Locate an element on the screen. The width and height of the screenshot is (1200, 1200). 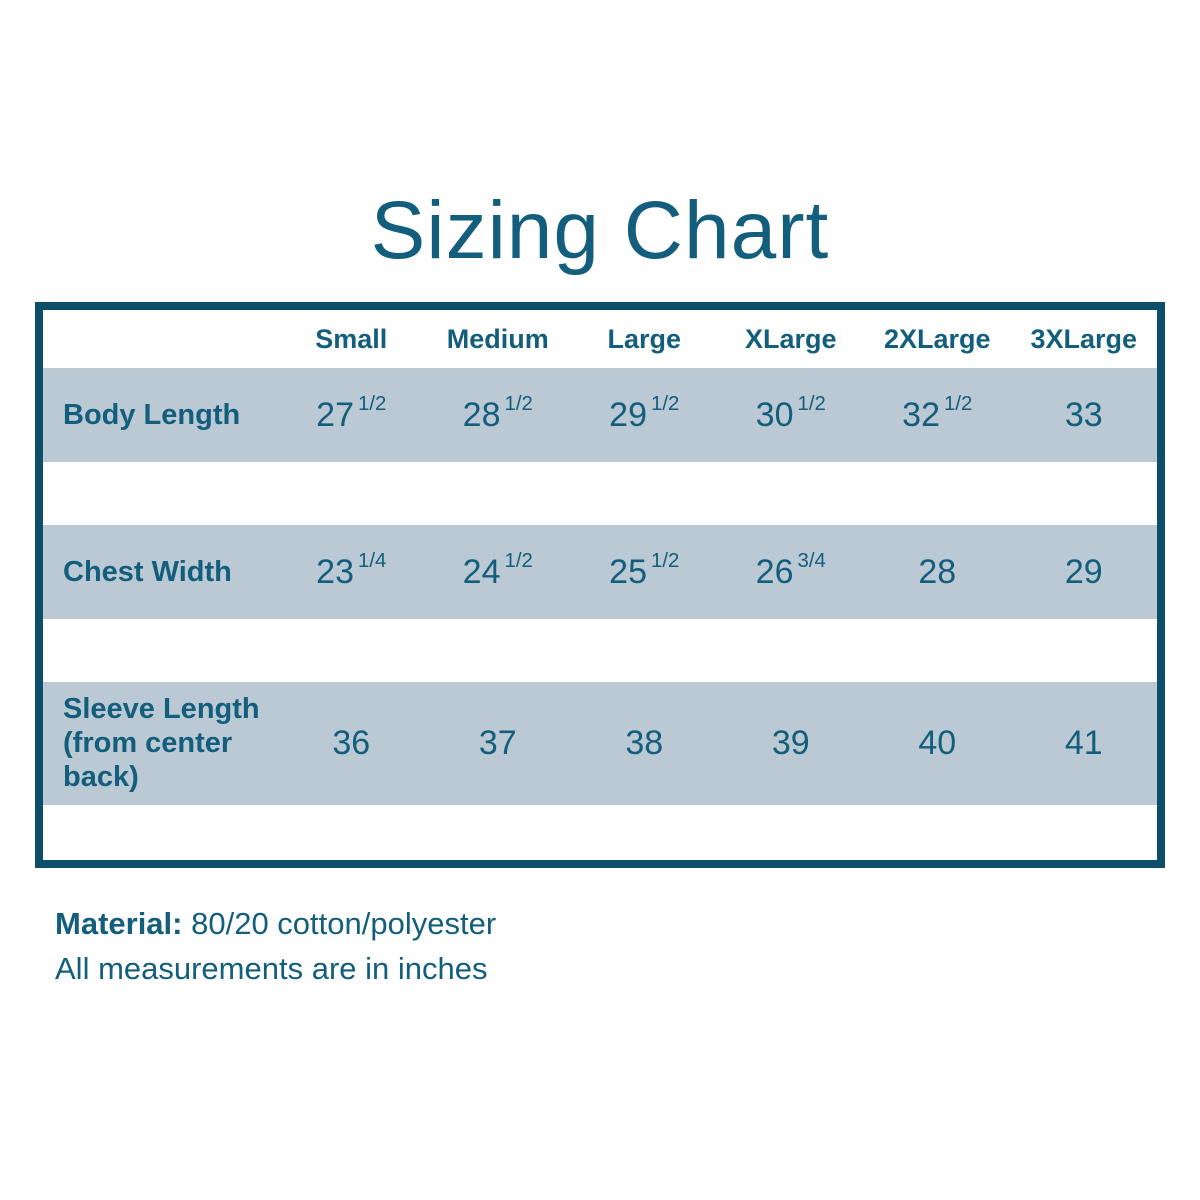
size-value-whole: 41 is located at coordinates (1083, 742).